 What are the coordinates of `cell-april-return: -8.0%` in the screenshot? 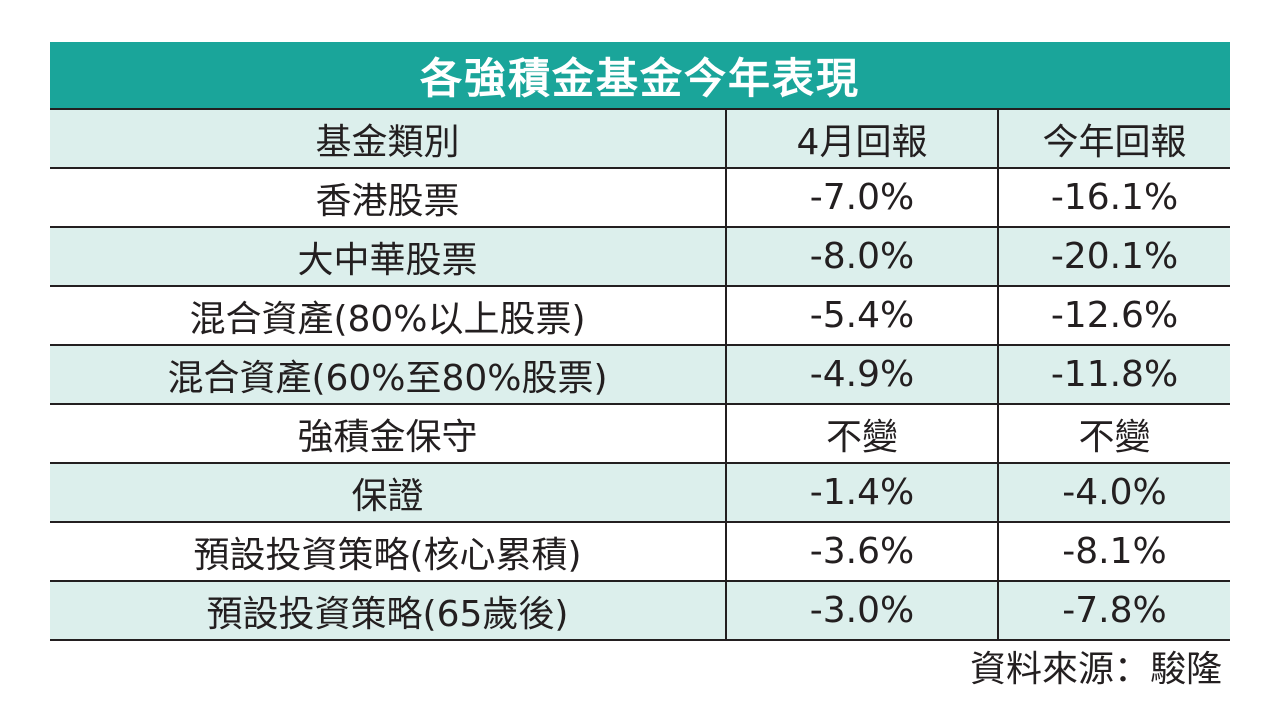 It's located at (861, 256).